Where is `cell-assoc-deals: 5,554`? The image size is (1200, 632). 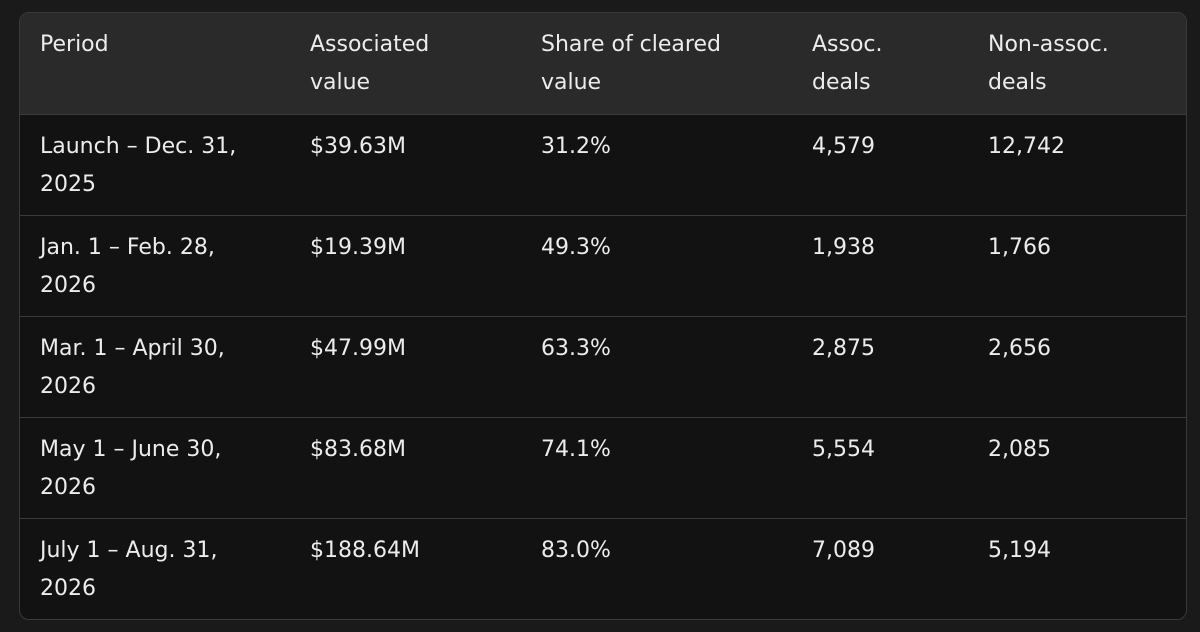 cell-assoc-deals: 5,554 is located at coordinates (843, 449).